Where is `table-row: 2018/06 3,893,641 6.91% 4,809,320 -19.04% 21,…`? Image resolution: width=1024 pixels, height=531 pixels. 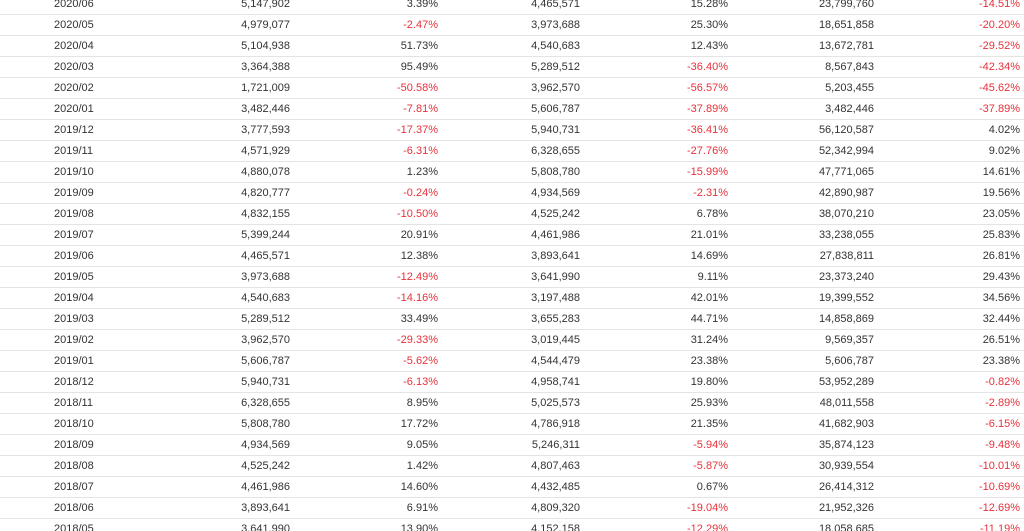 table-row: 2018/06 3,893,641 6.91% 4,809,320 -19.04% 21,… is located at coordinates (512, 508).